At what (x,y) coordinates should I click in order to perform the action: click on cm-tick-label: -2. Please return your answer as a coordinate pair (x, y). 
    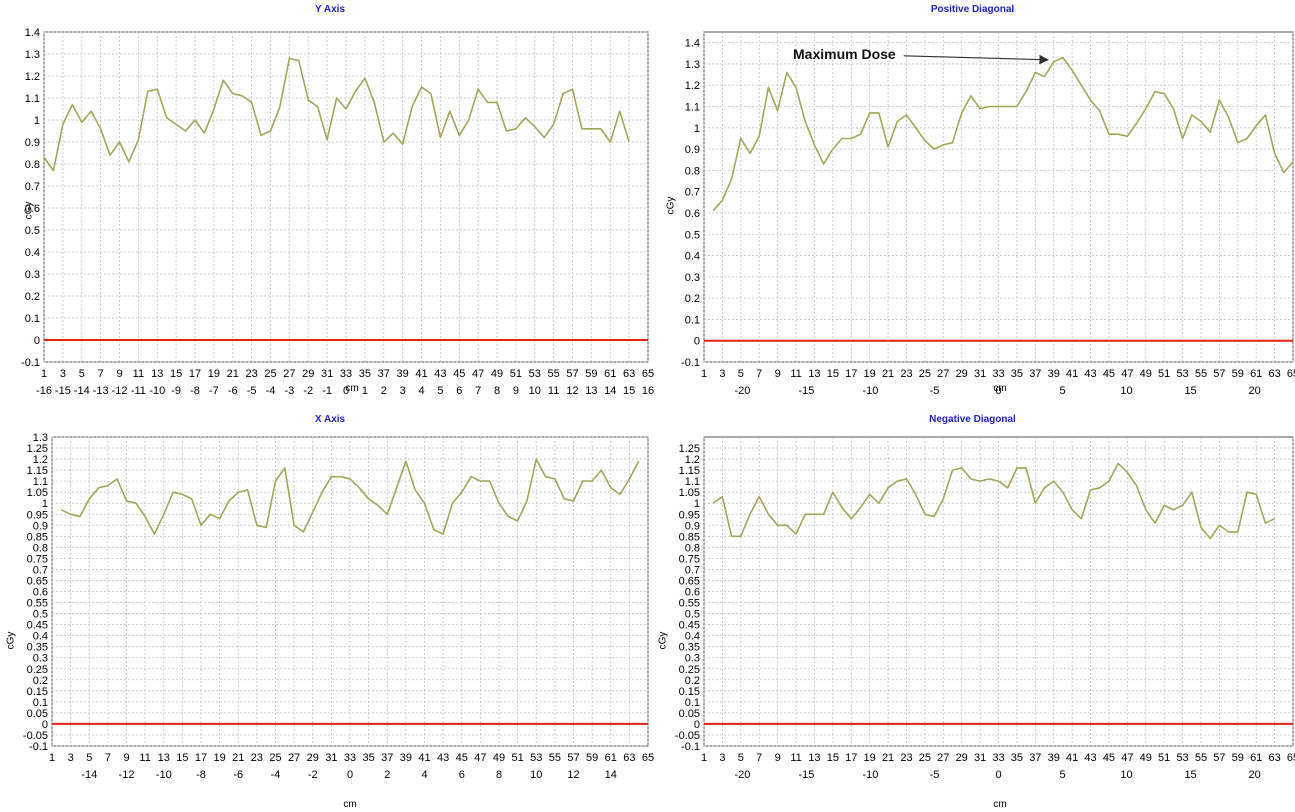
    Looking at the image, I should click on (313, 775).